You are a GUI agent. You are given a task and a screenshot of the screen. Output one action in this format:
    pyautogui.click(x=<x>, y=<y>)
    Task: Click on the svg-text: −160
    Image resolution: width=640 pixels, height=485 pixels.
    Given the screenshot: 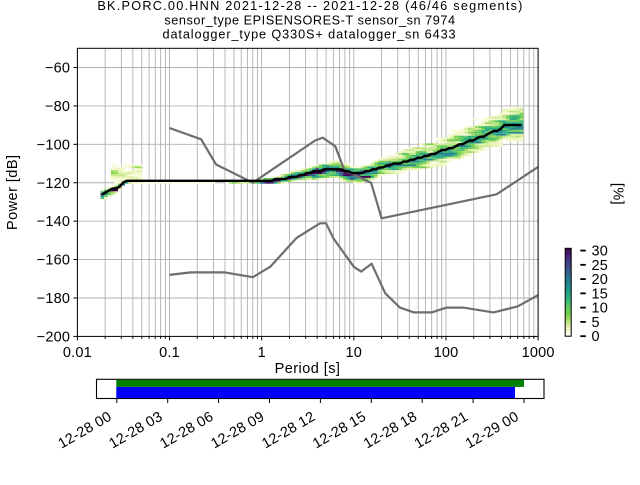 What is the action you would take?
    pyautogui.click(x=53, y=261)
    